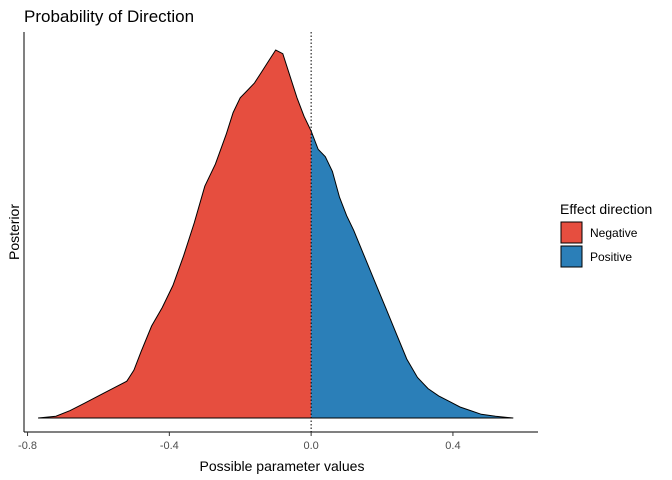 The height and width of the screenshot is (480, 672). What do you see at coordinates (14, 232) in the screenshot?
I see `y-axis-title: Posterior` at bounding box center [14, 232].